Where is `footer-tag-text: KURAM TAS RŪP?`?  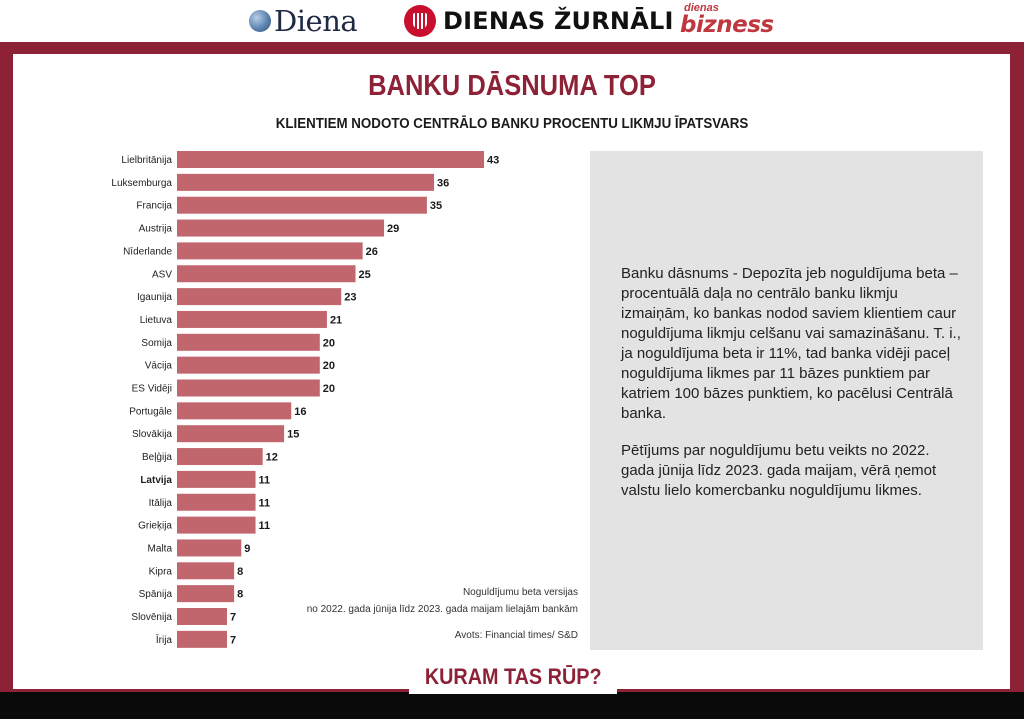 footer-tag-text: KURAM TAS RŪP? is located at coordinates (513, 676).